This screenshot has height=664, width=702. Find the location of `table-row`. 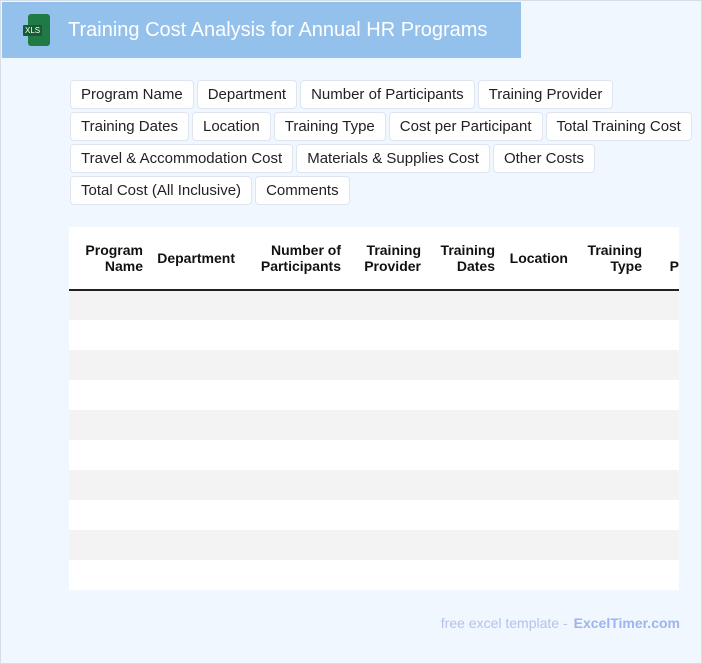

table-row is located at coordinates (374, 365).